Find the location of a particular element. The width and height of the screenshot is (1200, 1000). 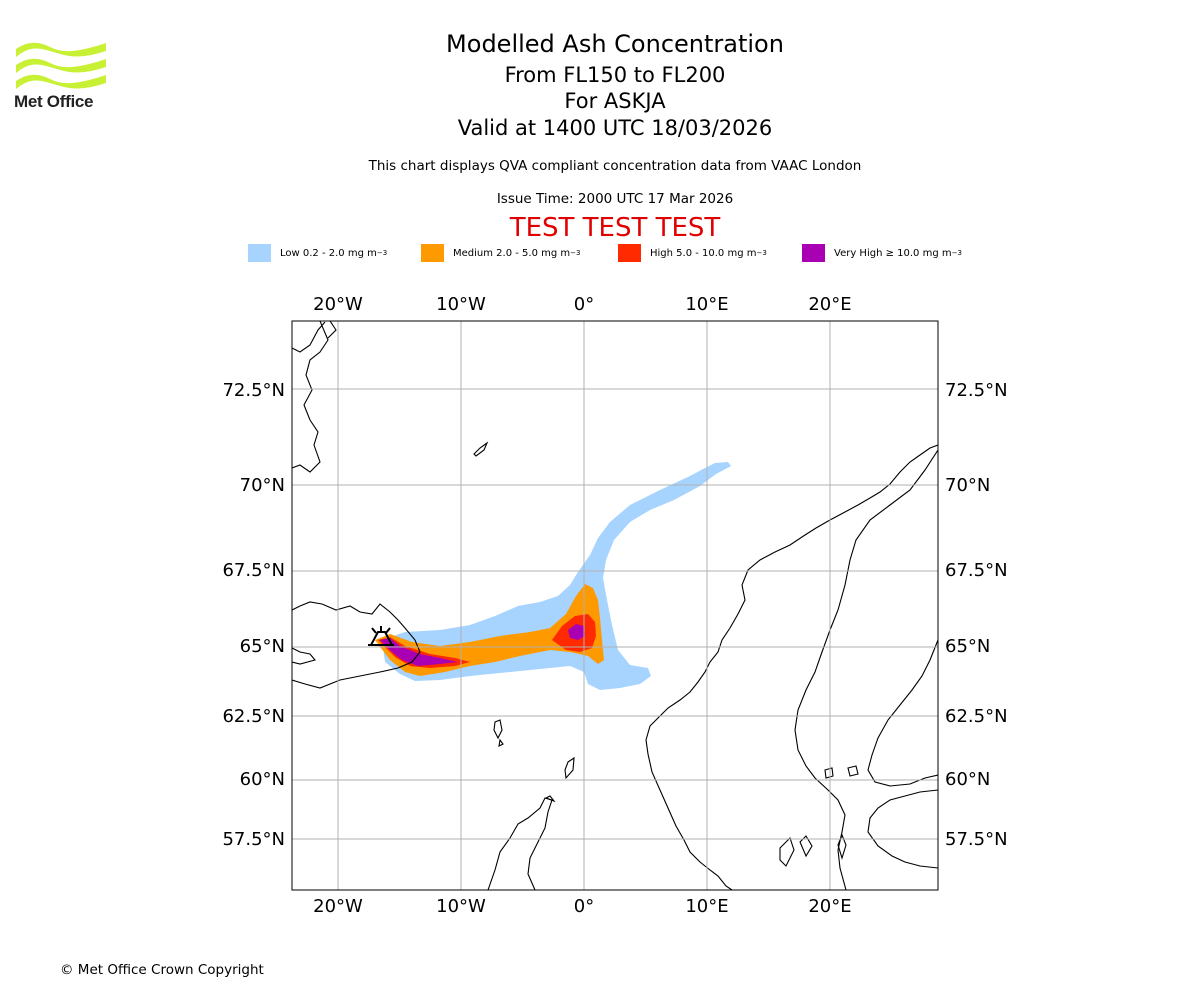

volcano-marker-icon is located at coordinates (381, 636).